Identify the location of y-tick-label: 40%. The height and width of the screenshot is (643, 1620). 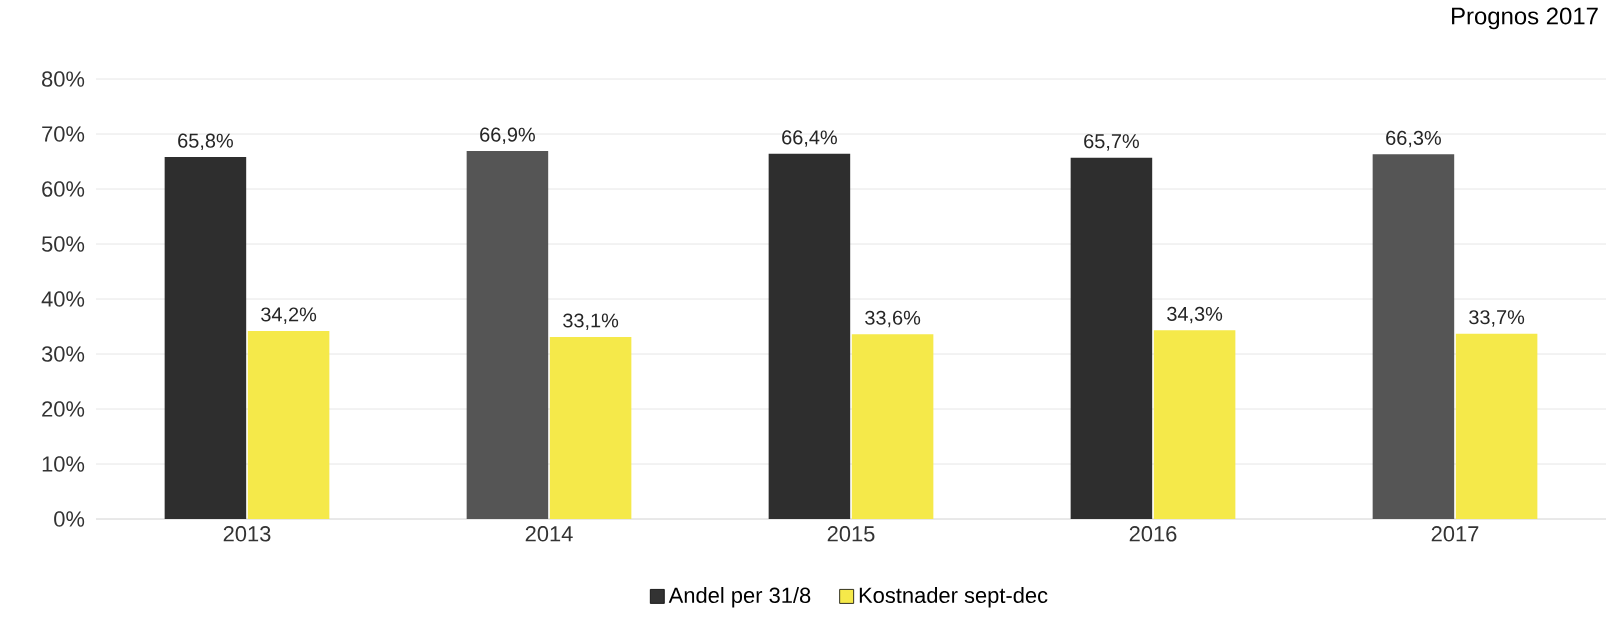
(63, 299).